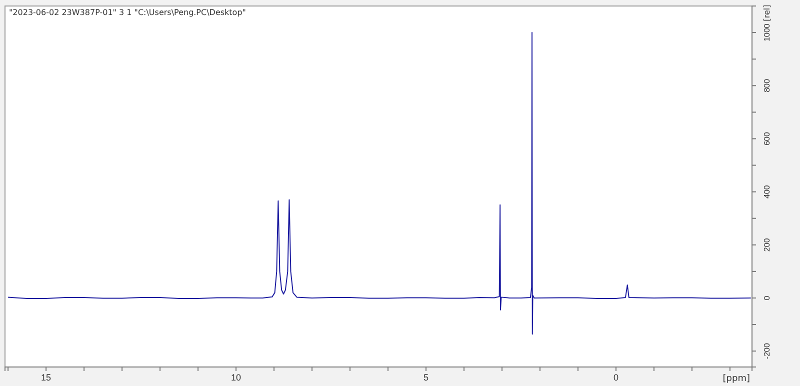 The width and height of the screenshot is (800, 386). Describe the element at coordinates (426, 377) in the screenshot. I see `x-tick-label: 5` at that location.